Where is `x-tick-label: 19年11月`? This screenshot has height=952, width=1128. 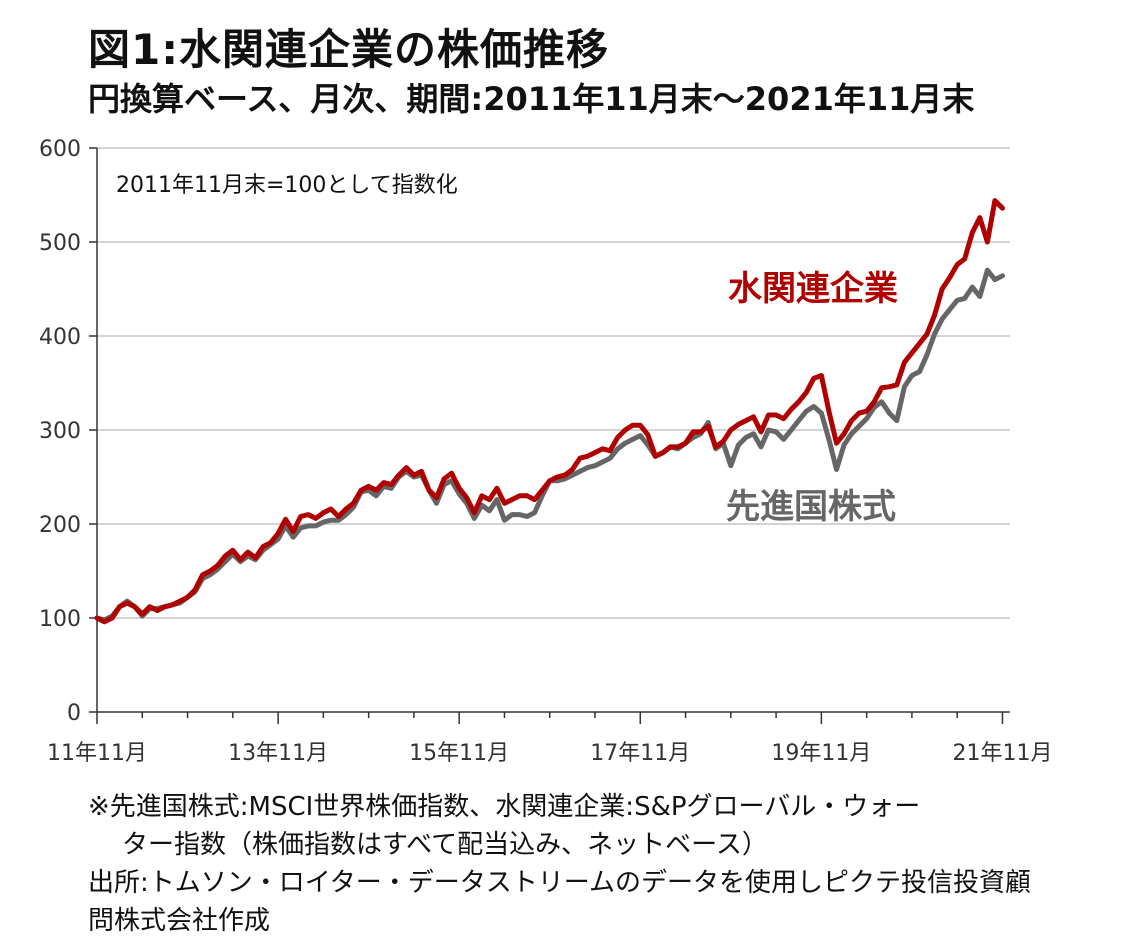
x-tick-label: 19年11月 is located at coordinates (821, 753).